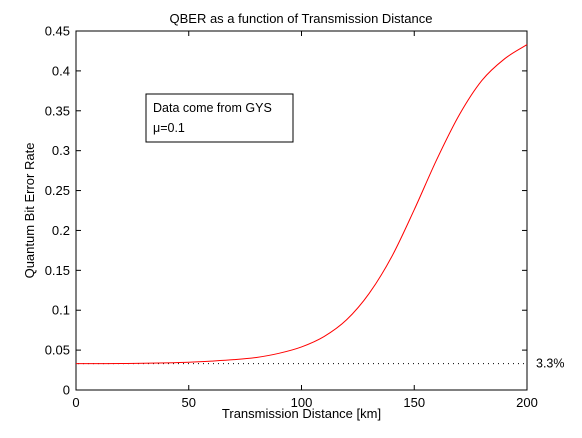 The image size is (582, 438). What do you see at coordinates (212, 108) in the screenshot?
I see `annotation-line-source: Data come from GYS` at bounding box center [212, 108].